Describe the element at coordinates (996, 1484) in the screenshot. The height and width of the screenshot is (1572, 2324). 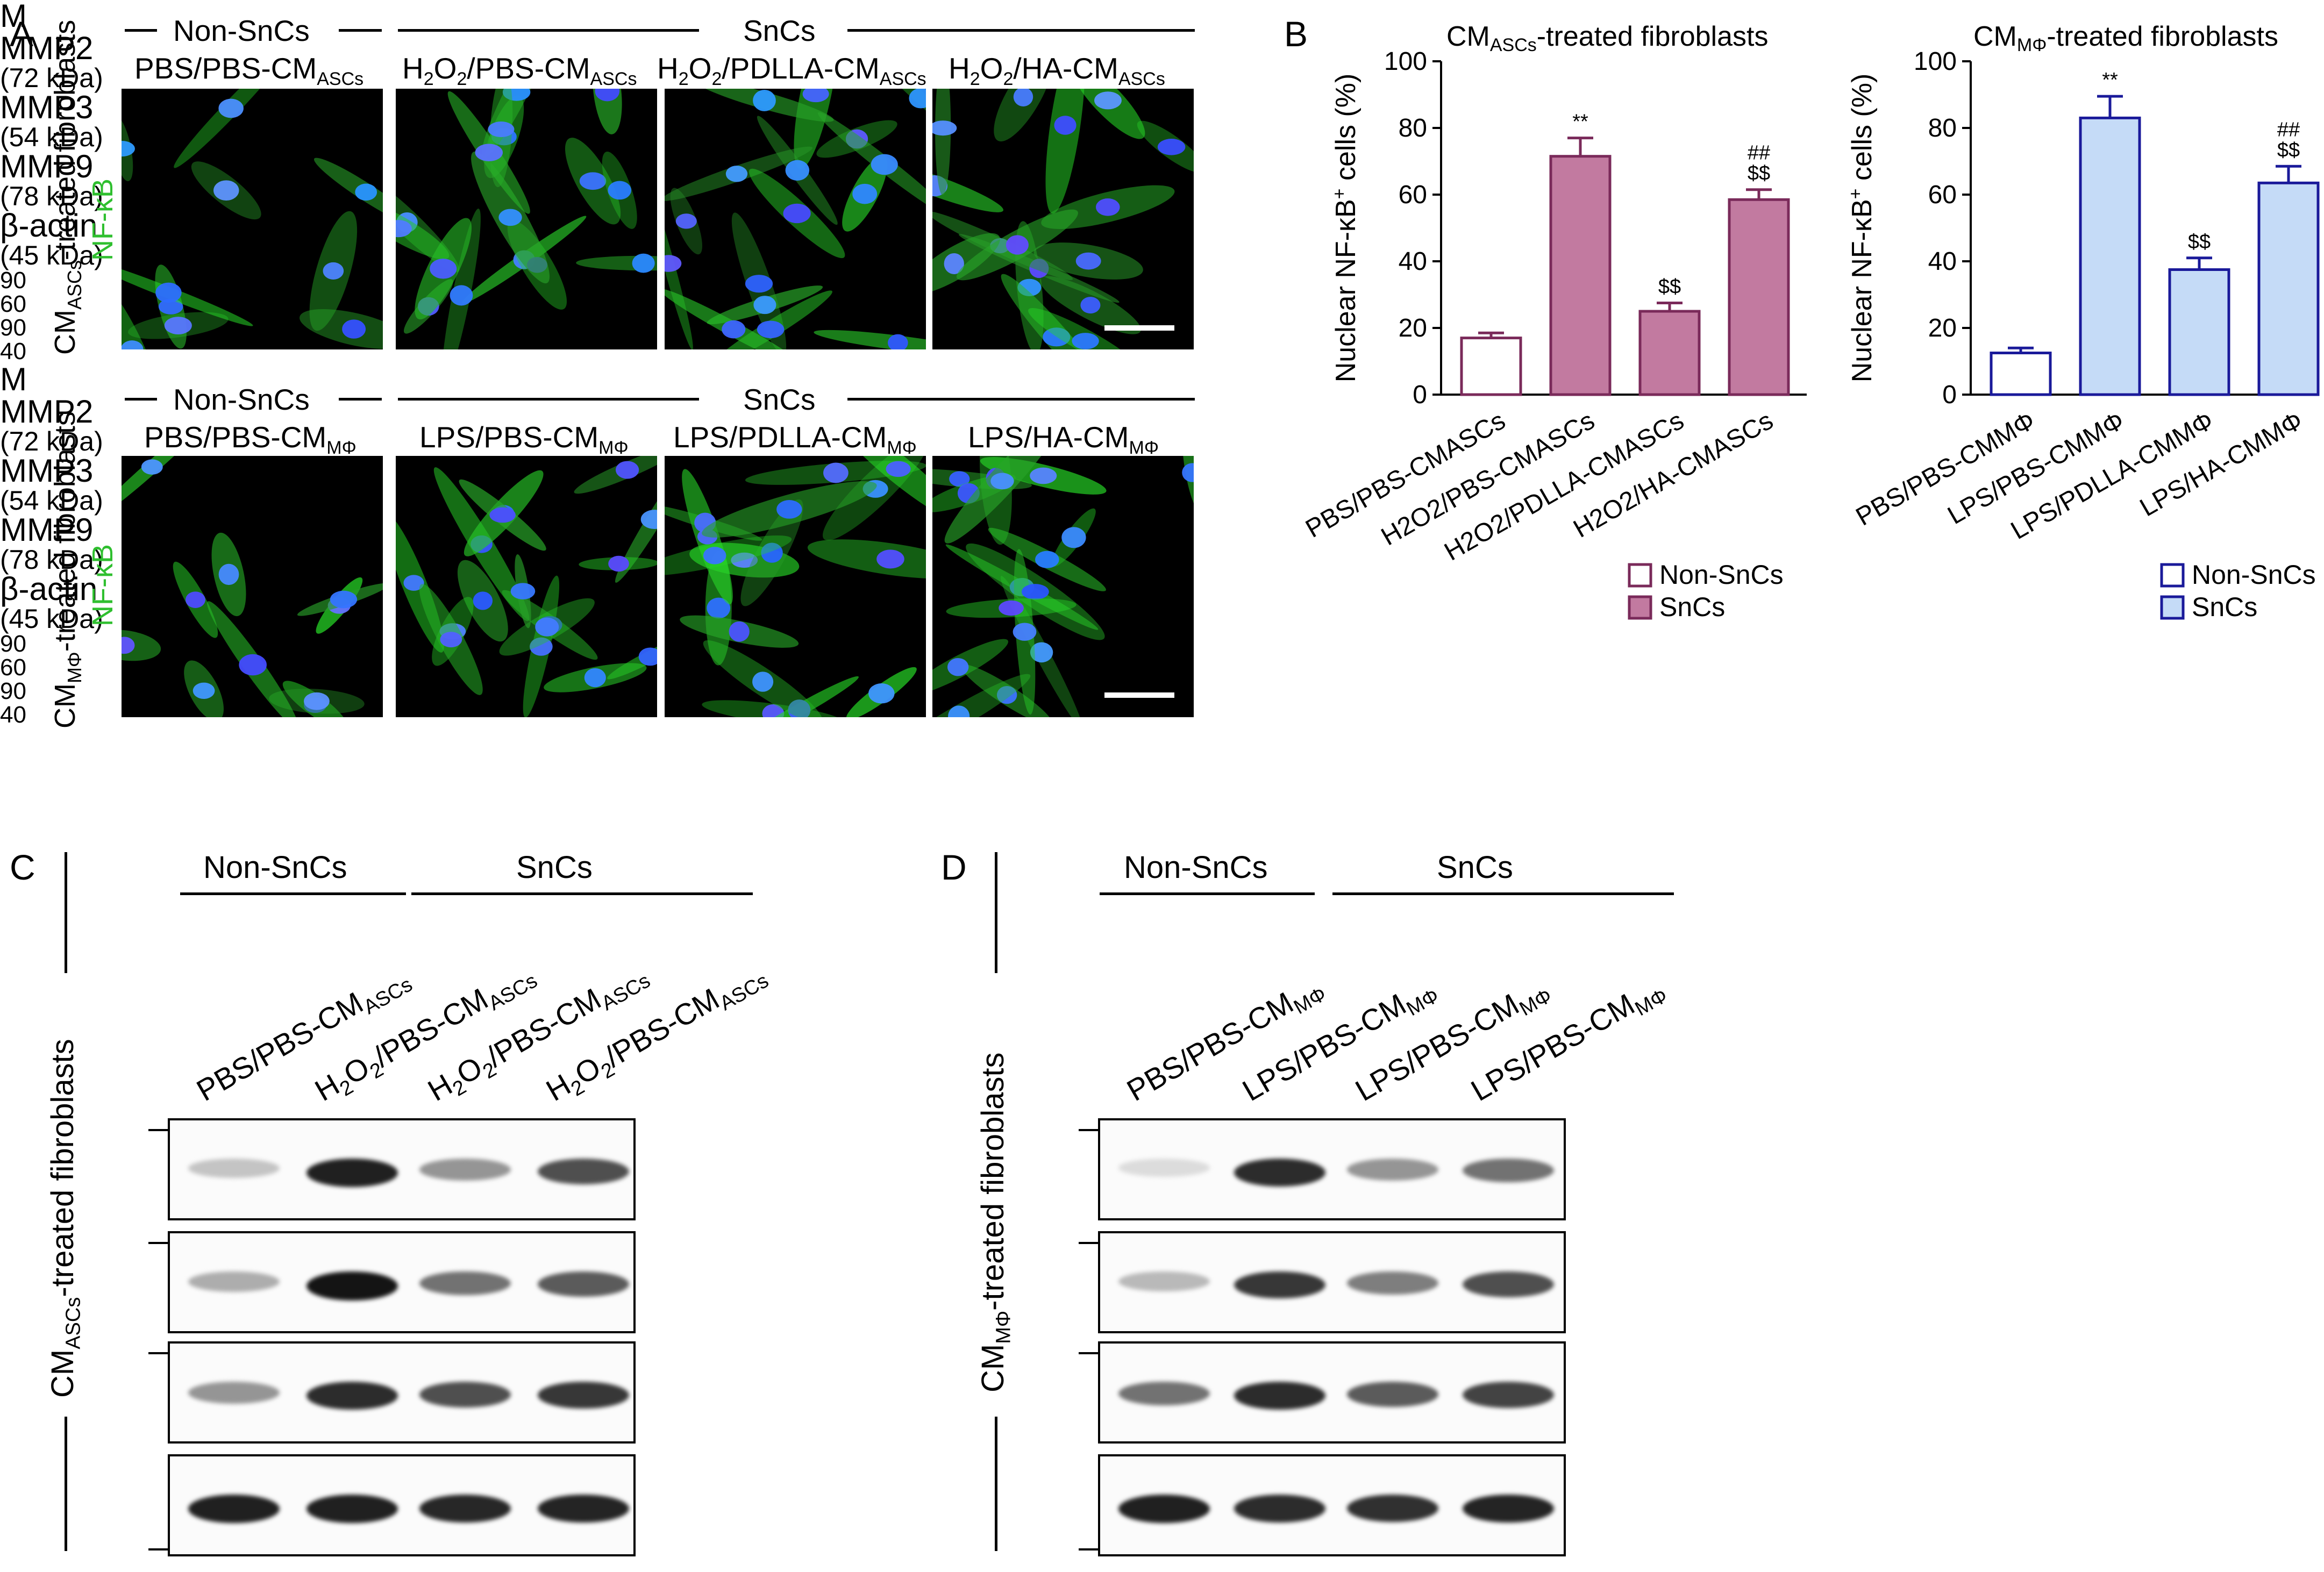
I see `panel-d-side-bar-bottom` at that location.